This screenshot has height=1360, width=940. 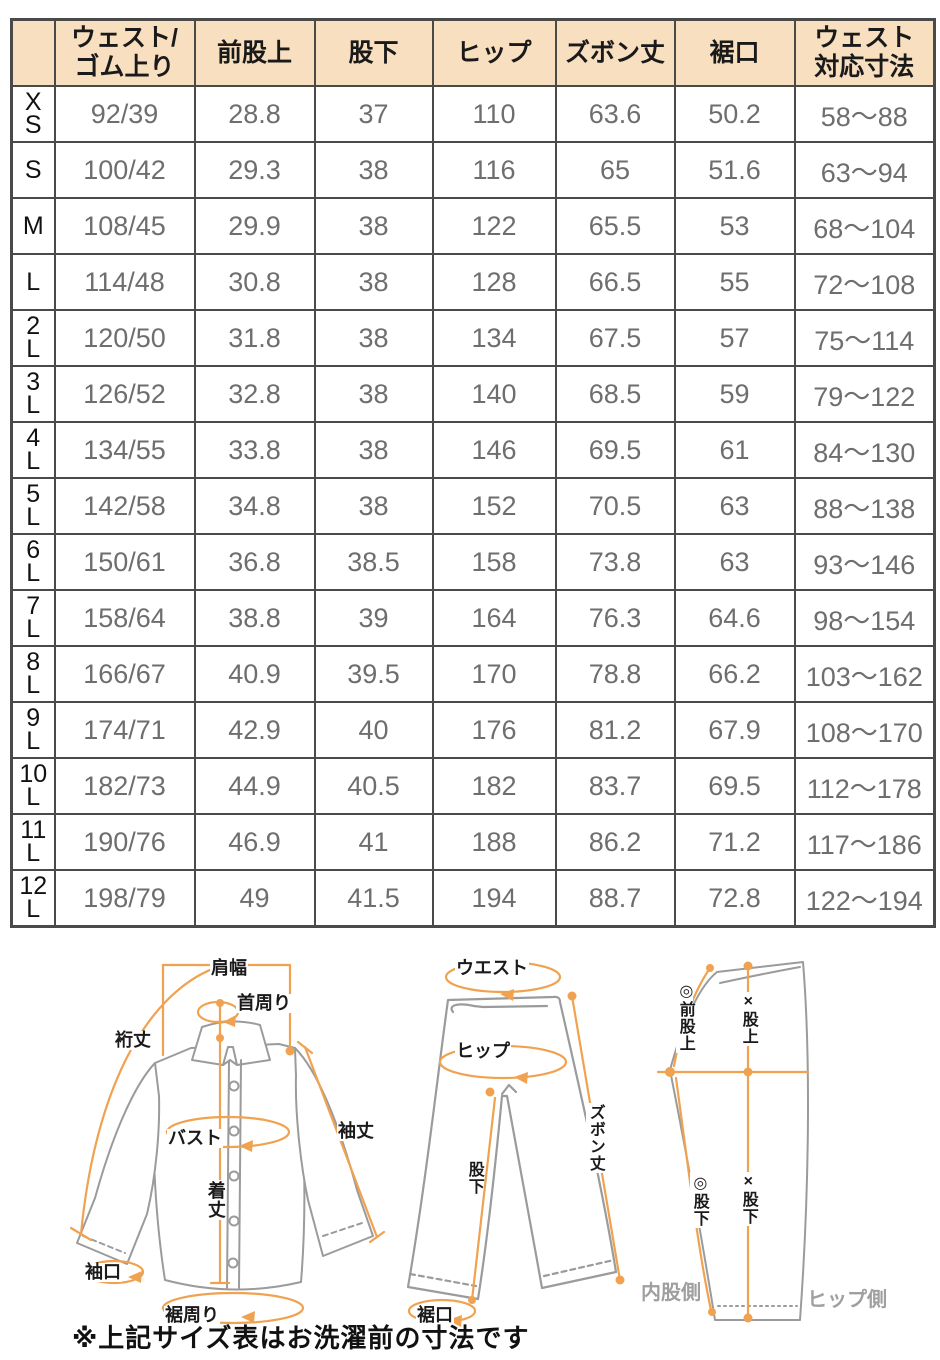 What do you see at coordinates (192, 1315) in the screenshot?
I see `hem-circumference-label: 裾周り` at bounding box center [192, 1315].